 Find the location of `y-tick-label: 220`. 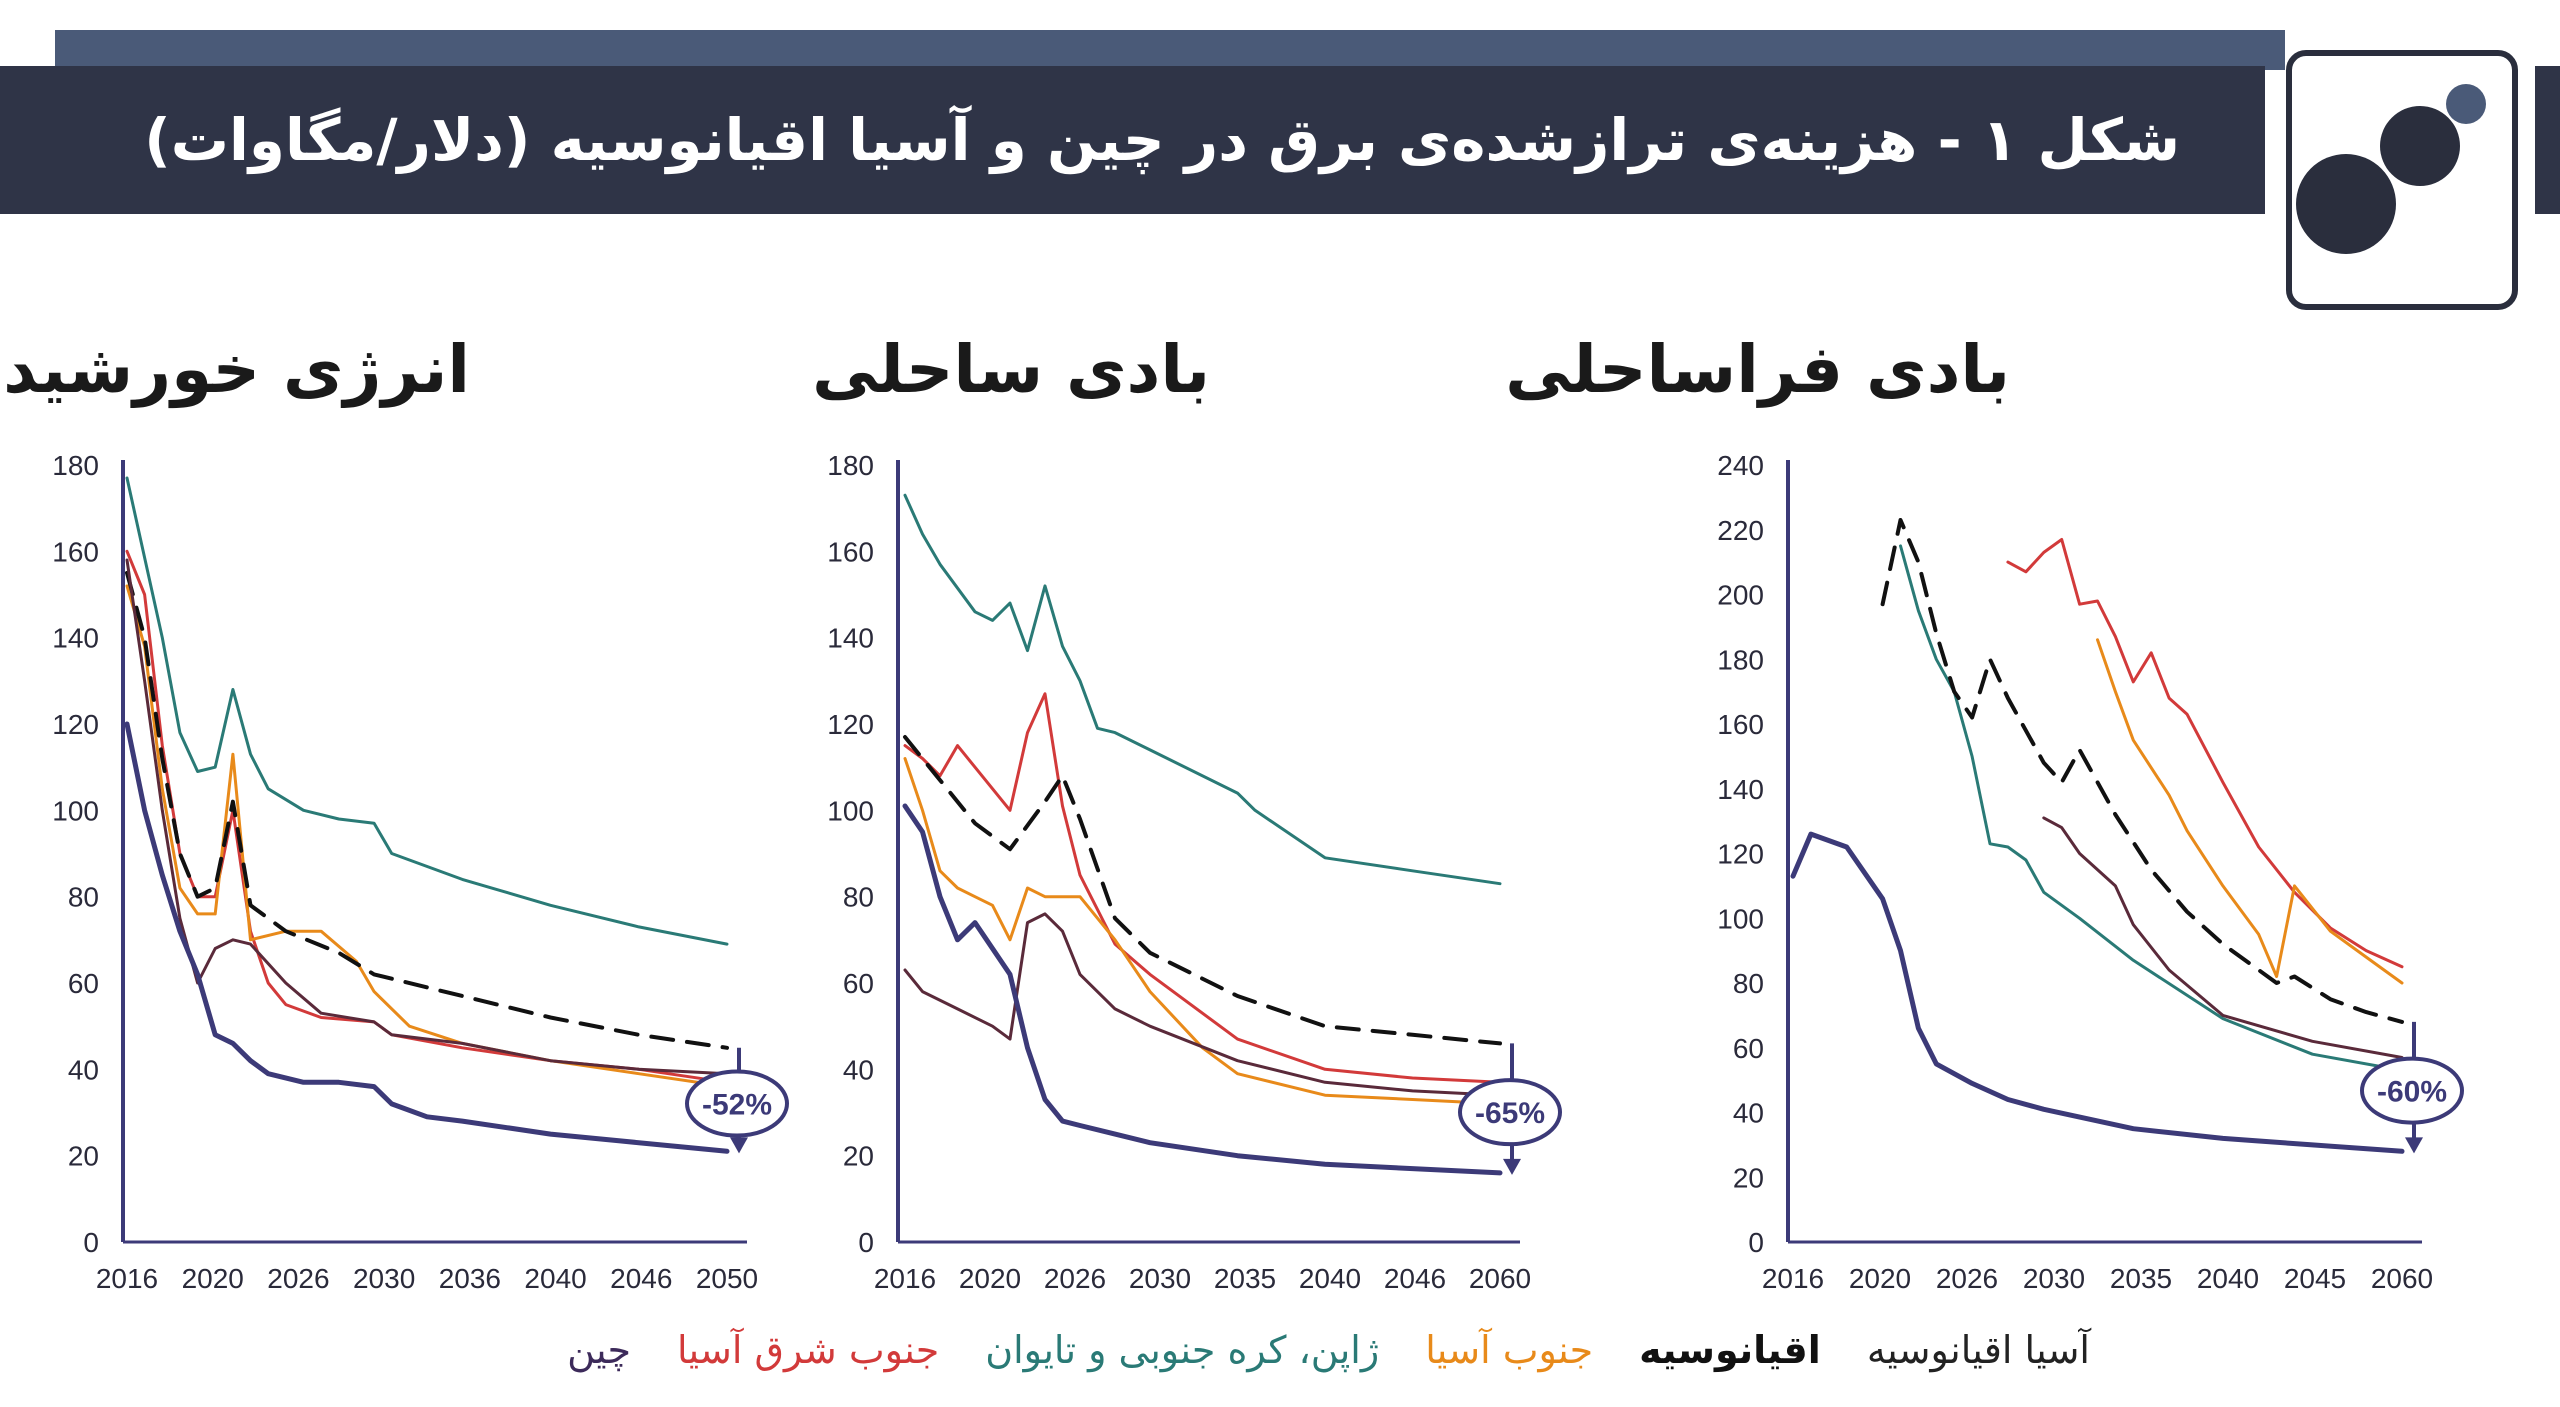

y-tick-label: 220 is located at coordinates (1740, 530).